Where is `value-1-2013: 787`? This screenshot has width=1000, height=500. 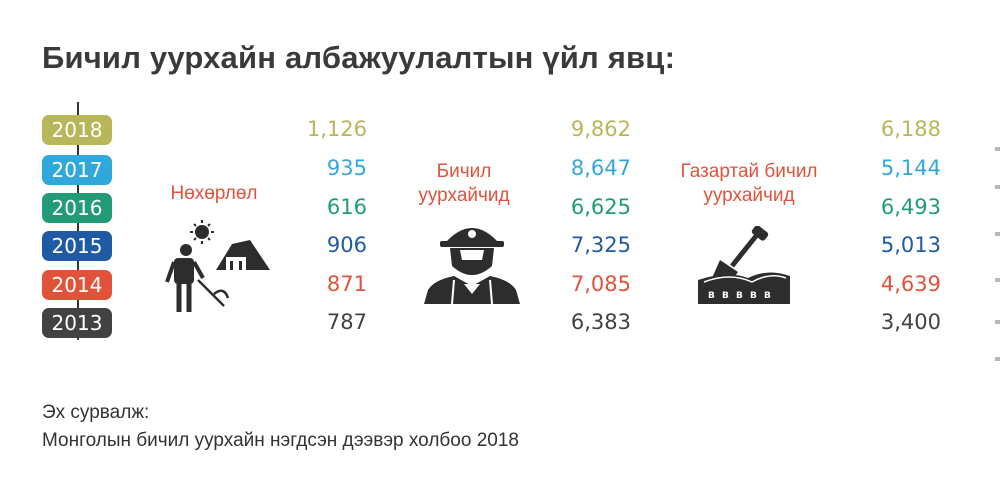
value-1-2013: 787 is located at coordinates (346, 322).